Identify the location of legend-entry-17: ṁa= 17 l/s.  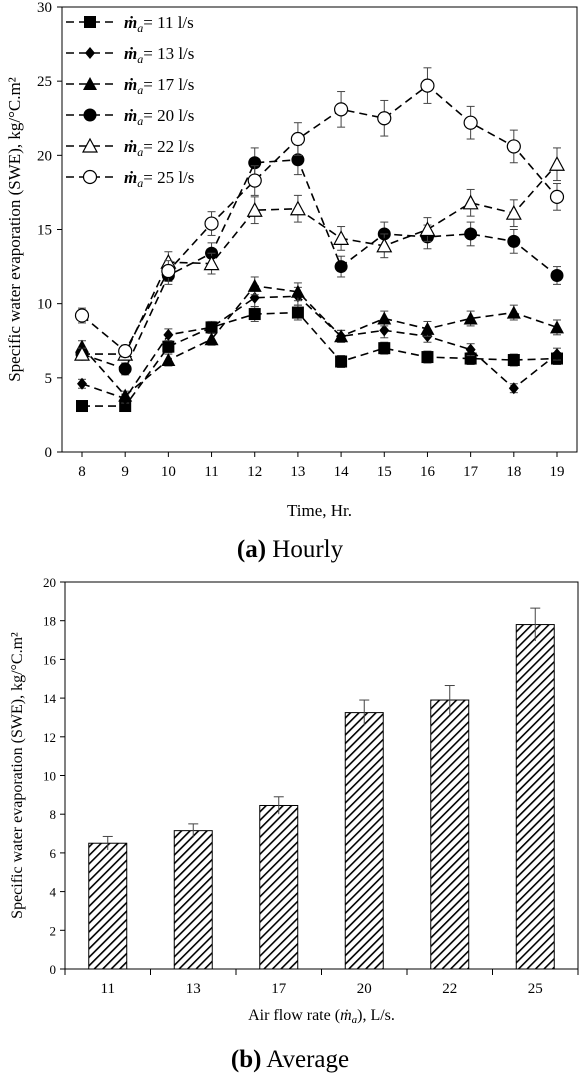
(130, 86).